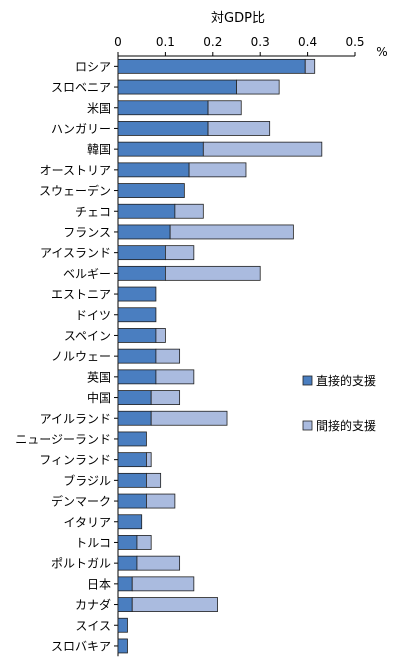 This screenshot has width=400, height=660. Describe the element at coordinates (93, 543) in the screenshot. I see `category-label: トルコ` at that location.